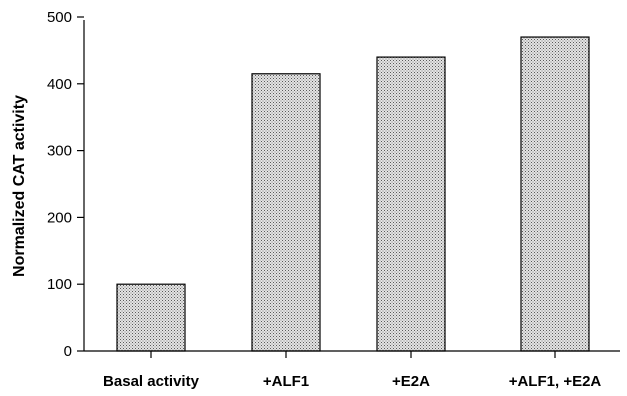 The width and height of the screenshot is (627, 396). I want to click on y-tick-label: 200, so click(59, 217).